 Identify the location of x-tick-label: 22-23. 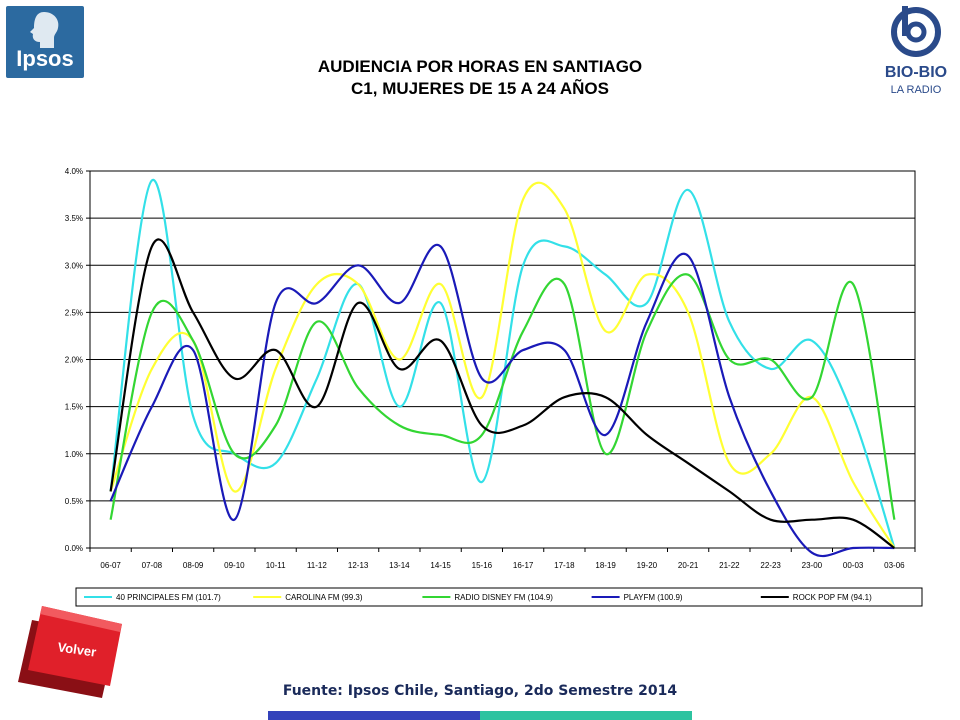
(770, 565).